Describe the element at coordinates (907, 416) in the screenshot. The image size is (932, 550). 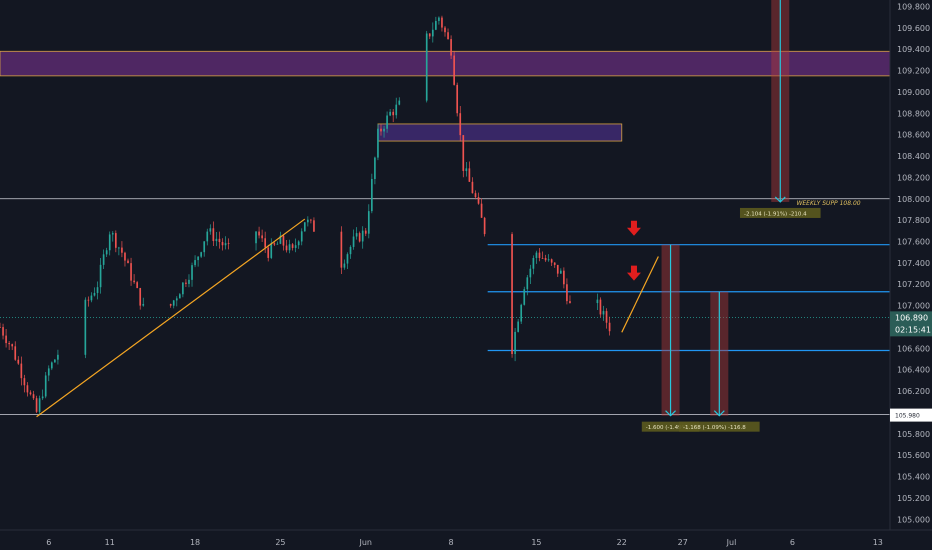
I see `level-price-label: 105.980` at that location.